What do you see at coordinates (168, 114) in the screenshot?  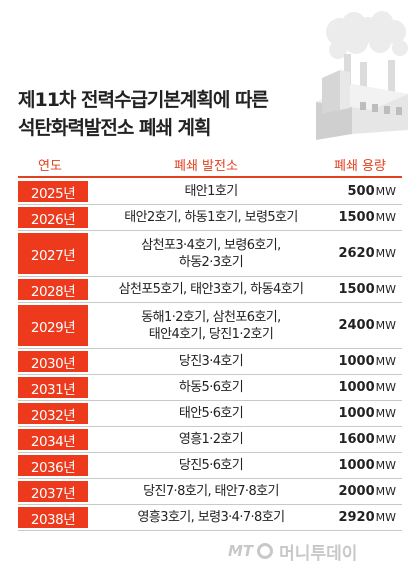 I see `page-title: 제11차 전력수급기본계획에 따른 석탄화력발전소 폐쇄 계획` at bounding box center [168, 114].